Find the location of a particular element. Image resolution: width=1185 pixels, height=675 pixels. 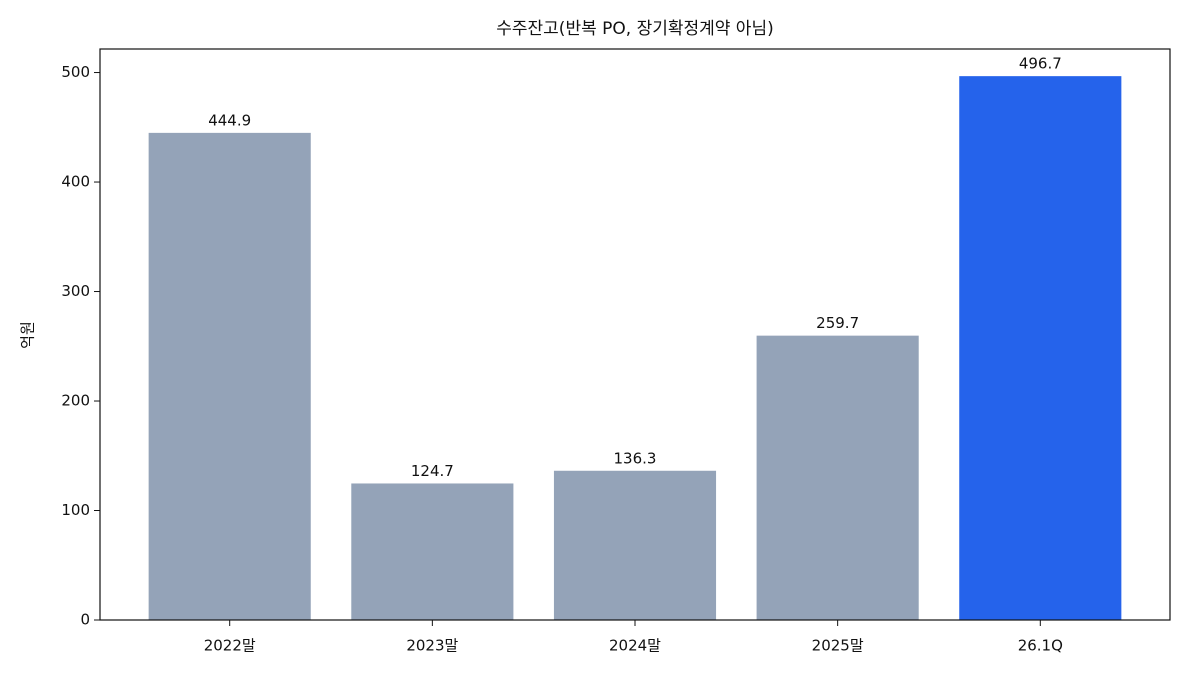

y-tick-label: 0 is located at coordinates (85, 620).